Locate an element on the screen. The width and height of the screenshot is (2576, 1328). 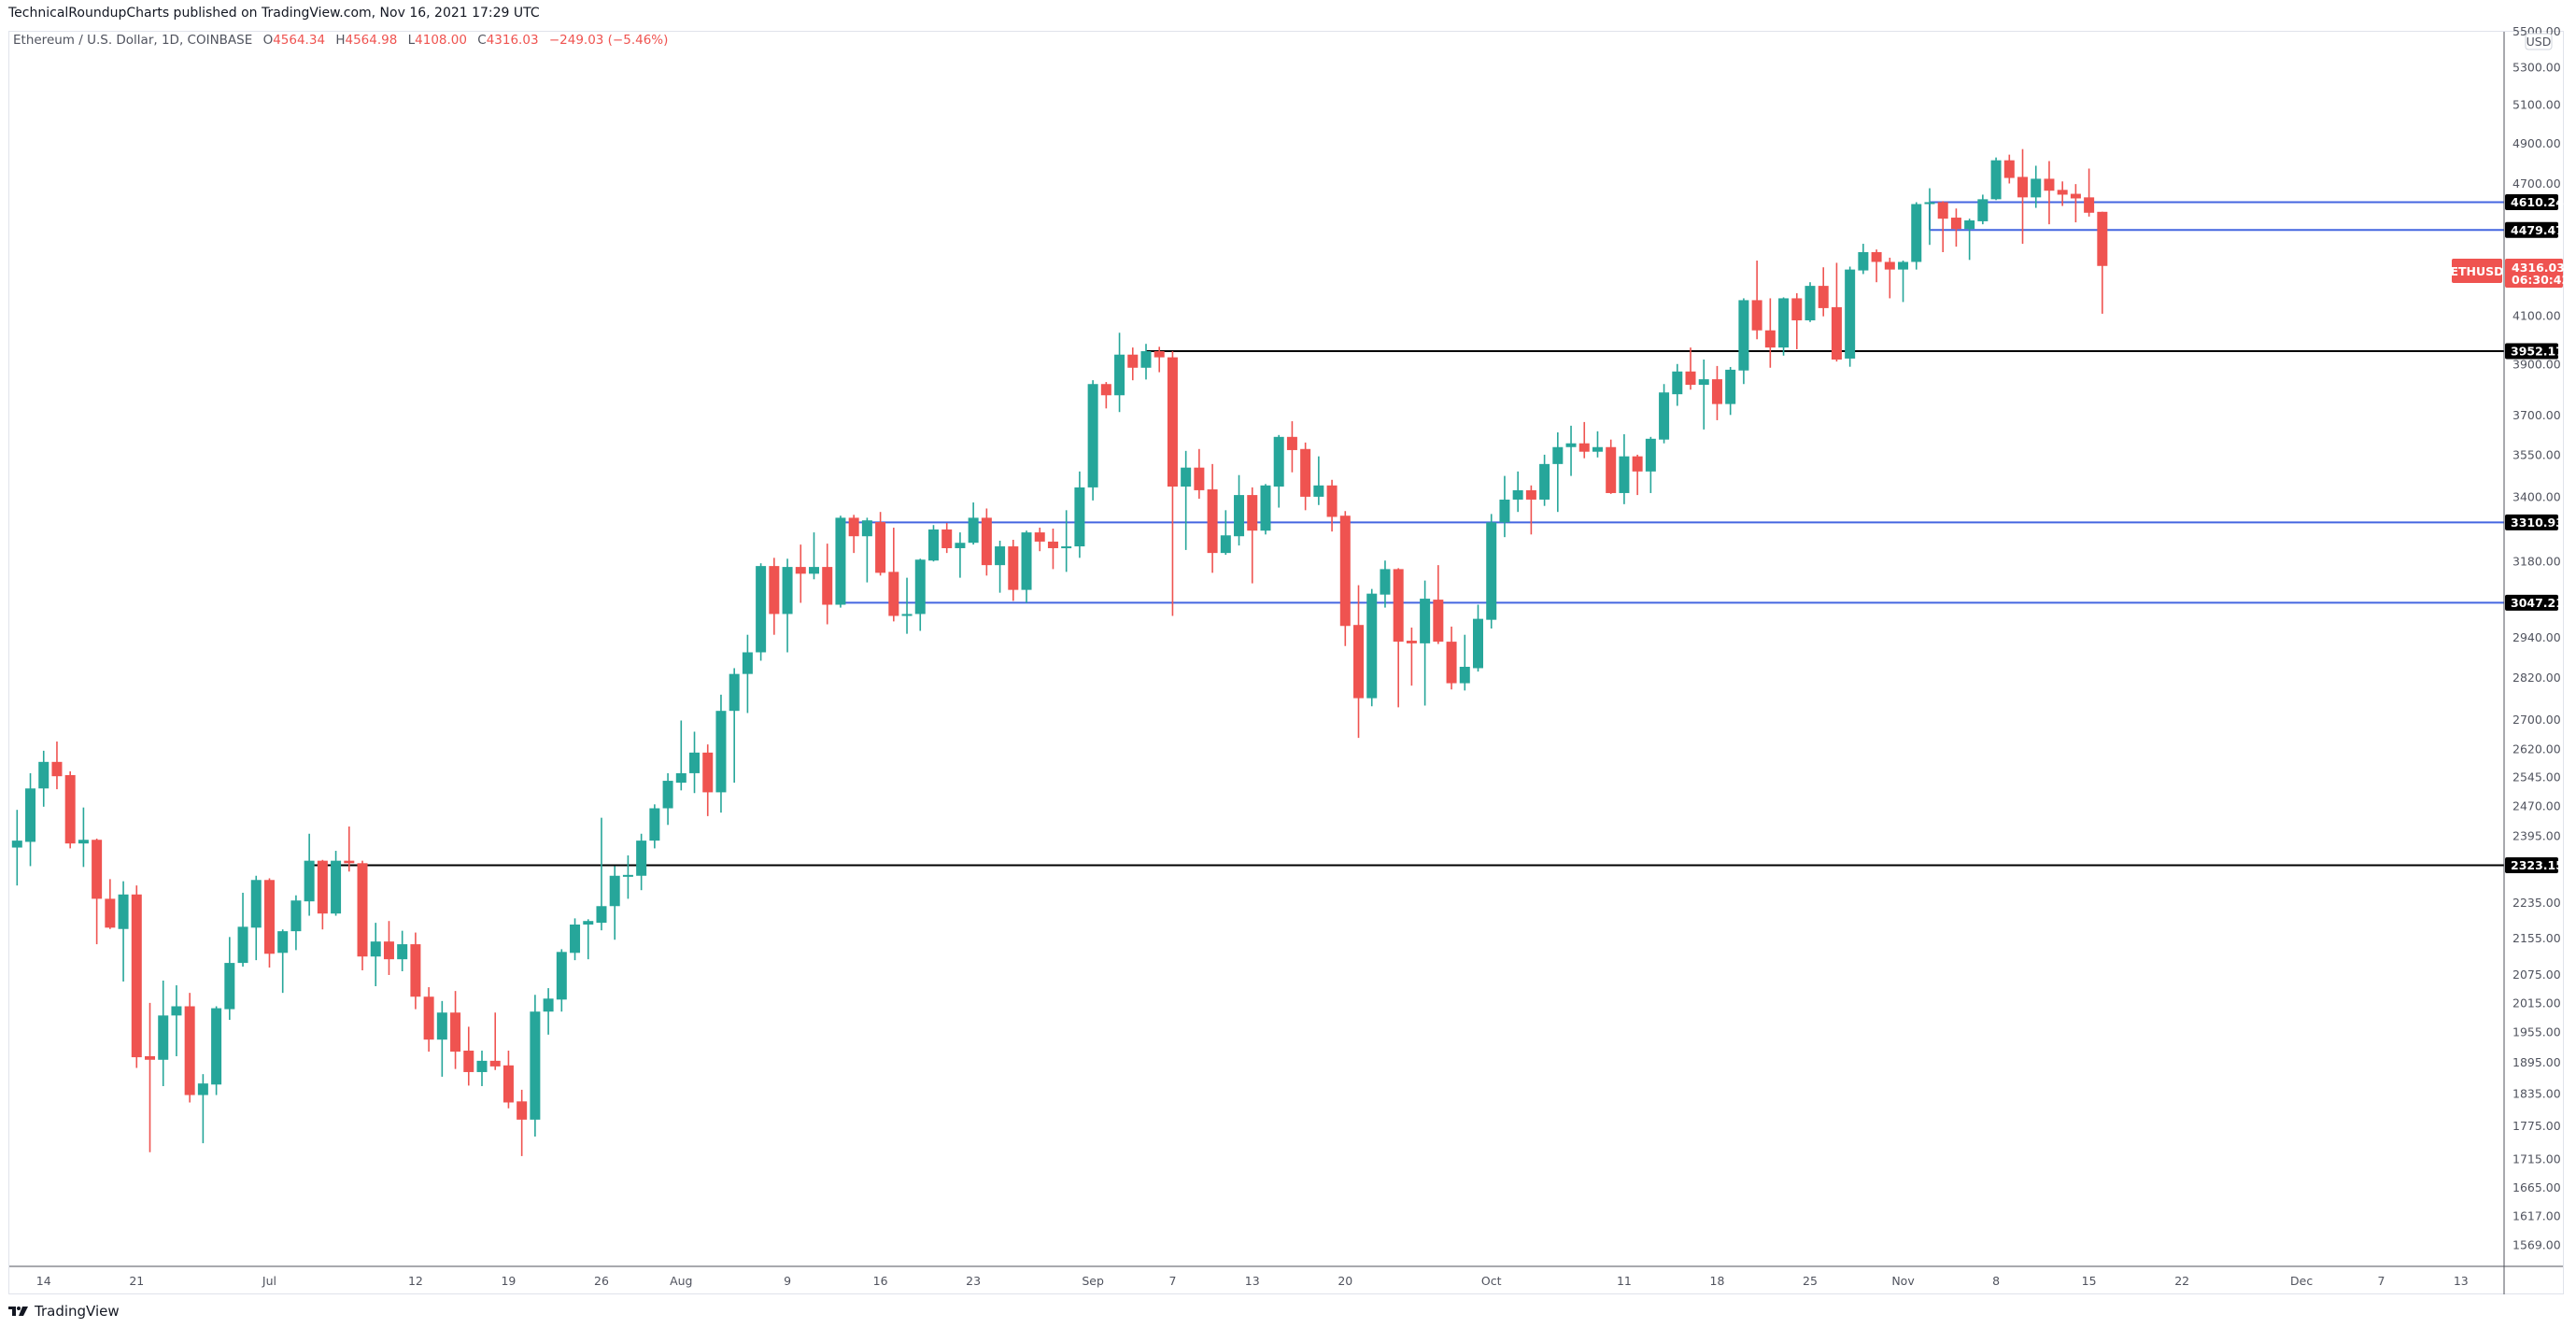
time-tick-label: 8 is located at coordinates (1996, 1281).